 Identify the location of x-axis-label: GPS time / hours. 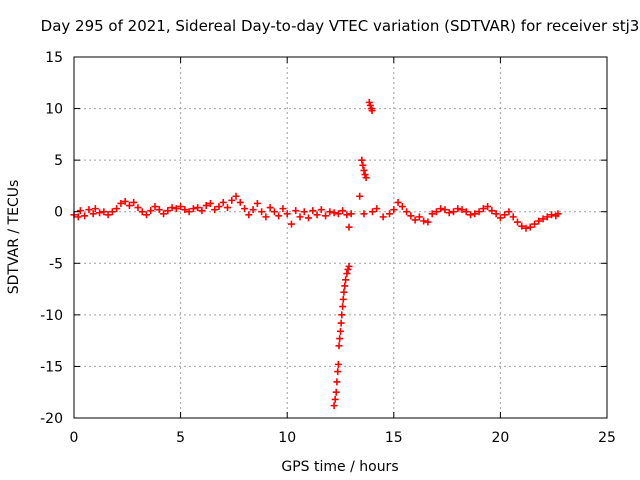
(339, 467).